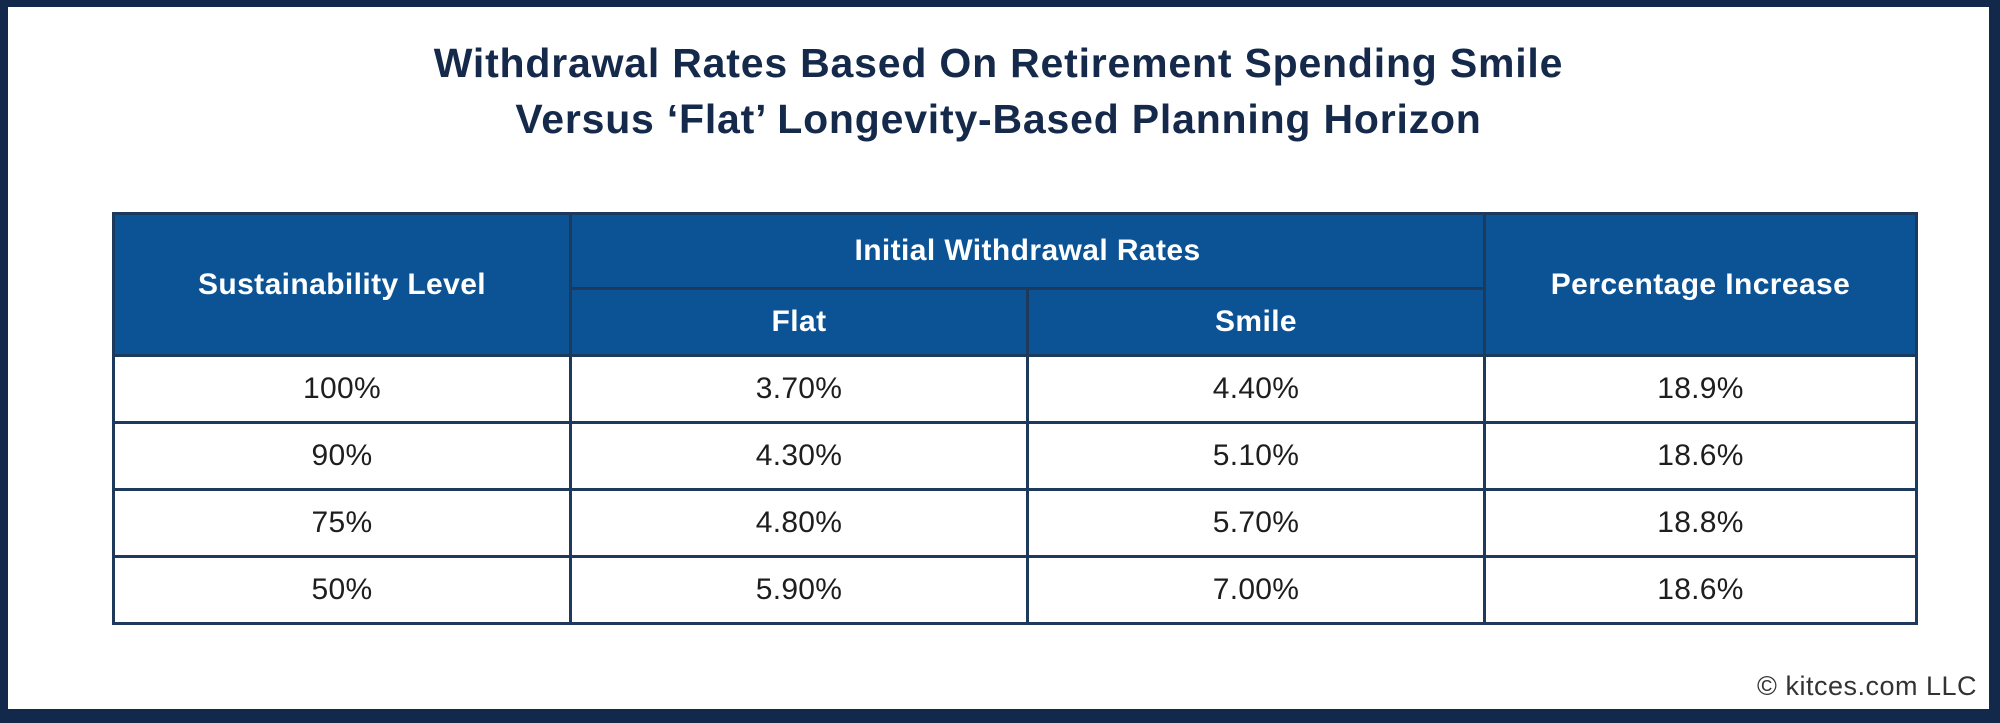 The height and width of the screenshot is (723, 2000). I want to click on copyright-text: © kitces.com LLC, so click(1867, 686).